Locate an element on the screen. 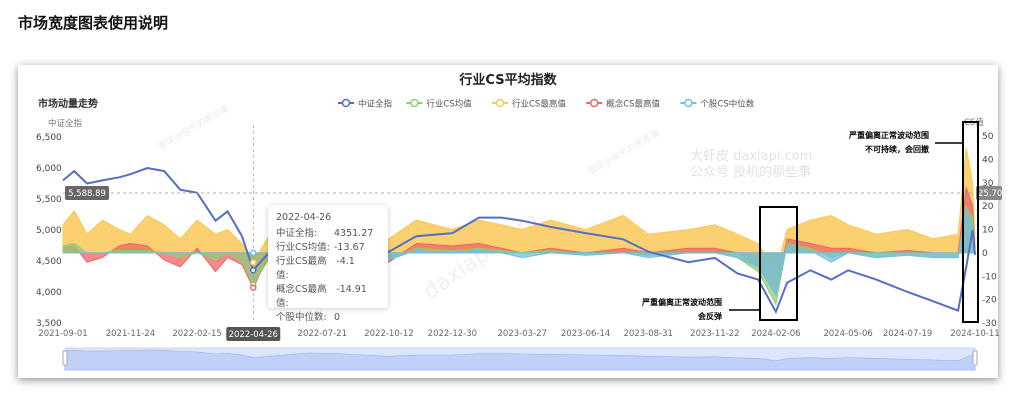 The width and height of the screenshot is (1014, 400). x-tick-label: 2022-12-30 is located at coordinates (452, 334).